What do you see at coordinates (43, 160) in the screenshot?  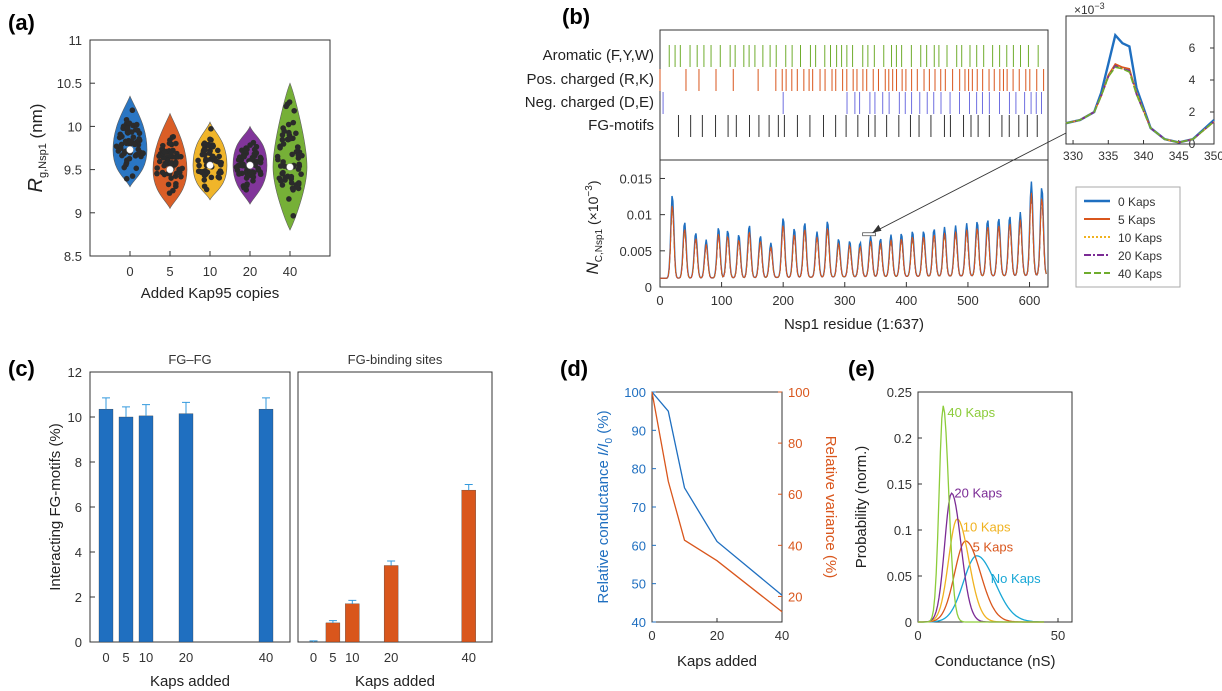 I see `y-axis-label-sub: g,Nsp1` at bounding box center [43, 160].